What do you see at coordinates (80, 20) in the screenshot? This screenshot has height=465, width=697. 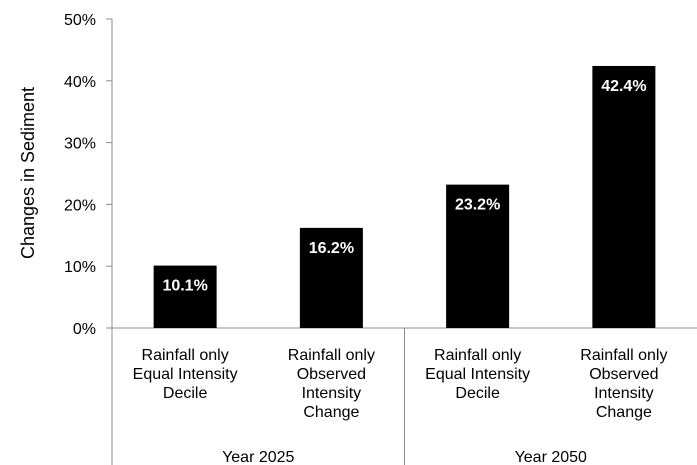 I see `y-tick-label: 50%` at bounding box center [80, 20].